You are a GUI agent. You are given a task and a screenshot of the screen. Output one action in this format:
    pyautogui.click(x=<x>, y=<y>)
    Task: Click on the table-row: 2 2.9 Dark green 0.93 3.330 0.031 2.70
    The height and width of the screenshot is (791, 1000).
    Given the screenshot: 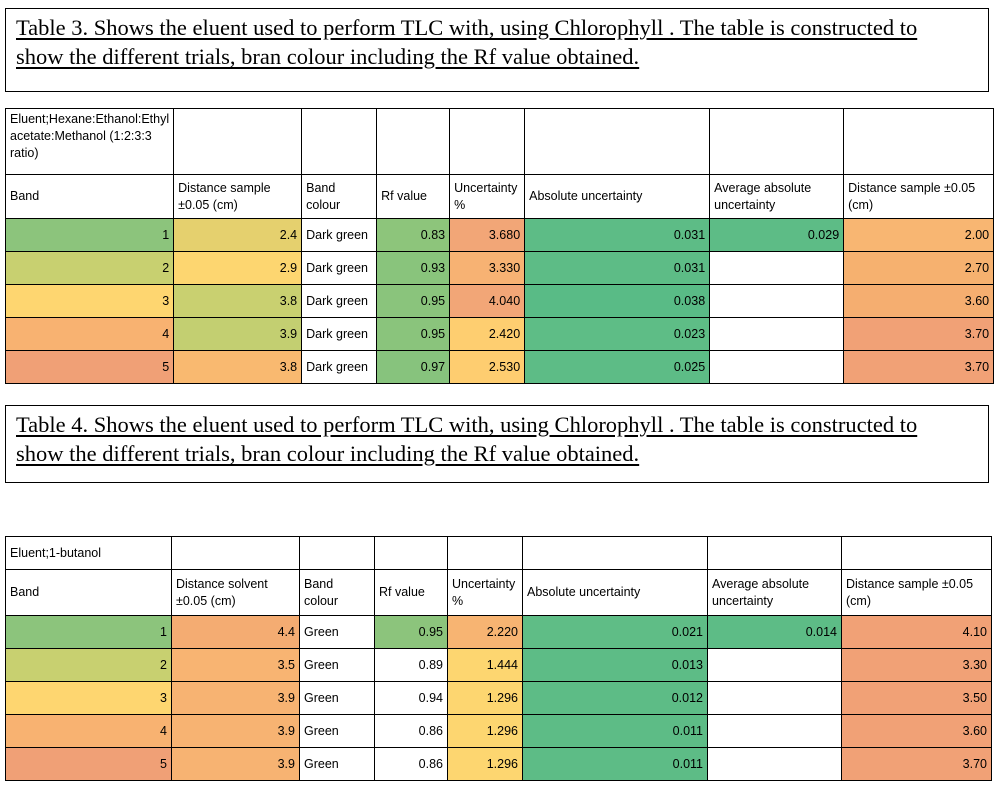 What is the action you would take?
    pyautogui.click(x=499, y=268)
    